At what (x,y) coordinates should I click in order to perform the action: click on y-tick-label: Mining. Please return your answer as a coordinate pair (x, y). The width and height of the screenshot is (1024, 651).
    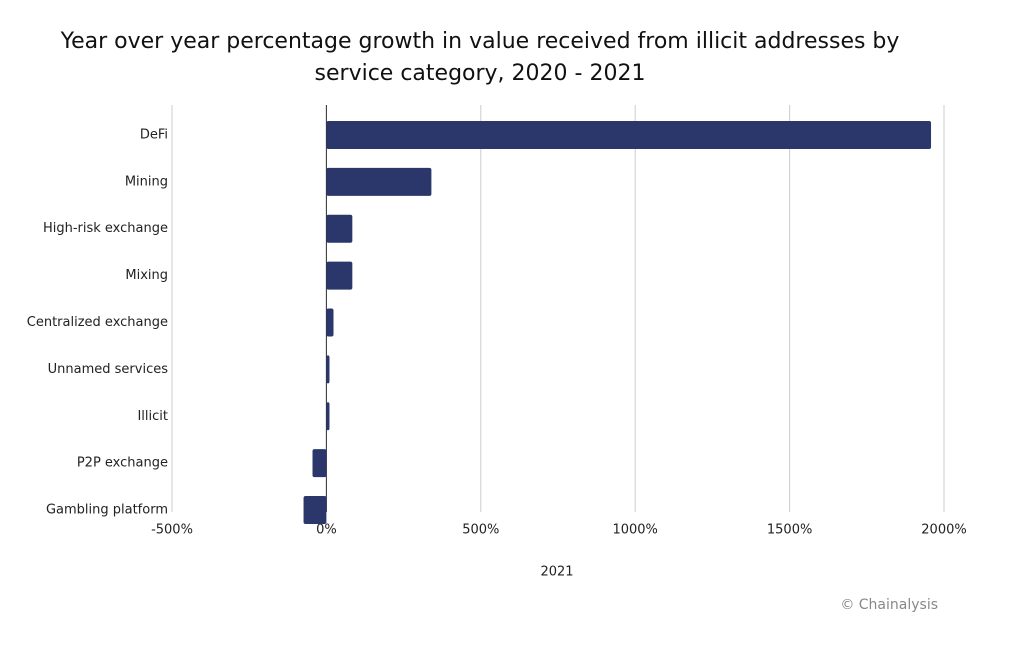
    Looking at the image, I should click on (146, 181).